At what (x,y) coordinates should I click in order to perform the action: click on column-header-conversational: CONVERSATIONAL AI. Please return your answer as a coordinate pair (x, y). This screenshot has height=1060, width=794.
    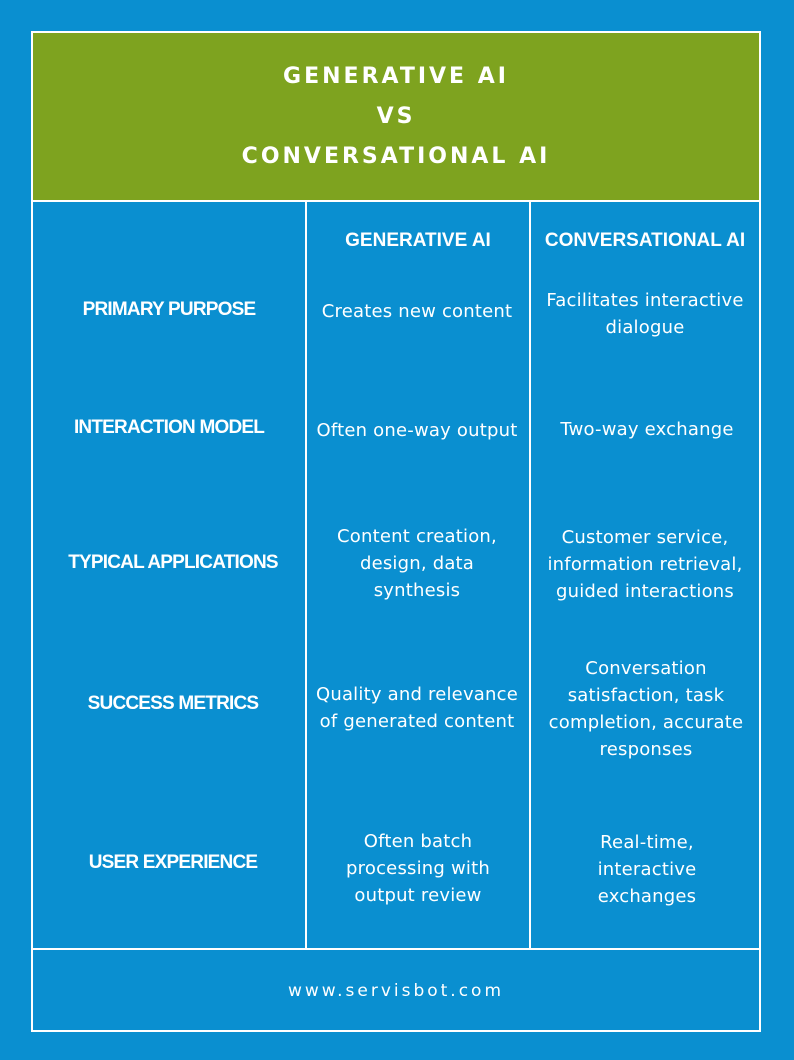
    Looking at the image, I should click on (645, 240).